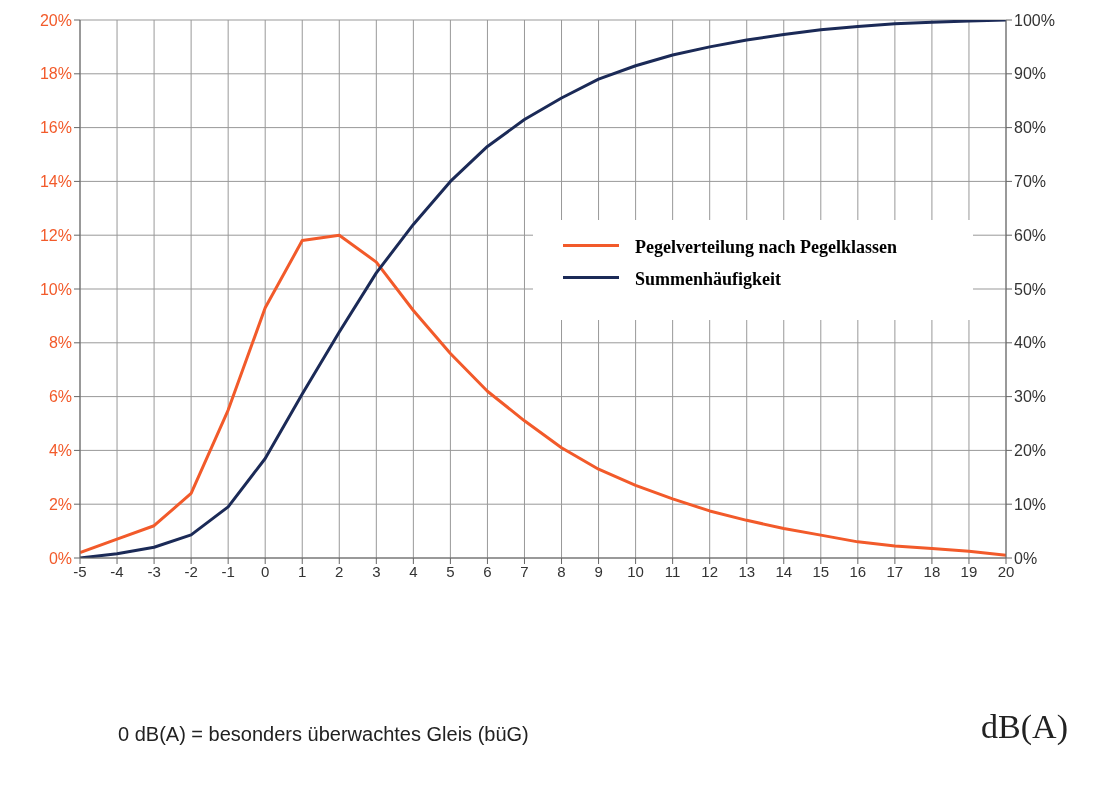 The height and width of the screenshot is (791, 1098). I want to click on y-tick-label: 6%, so click(60, 397).